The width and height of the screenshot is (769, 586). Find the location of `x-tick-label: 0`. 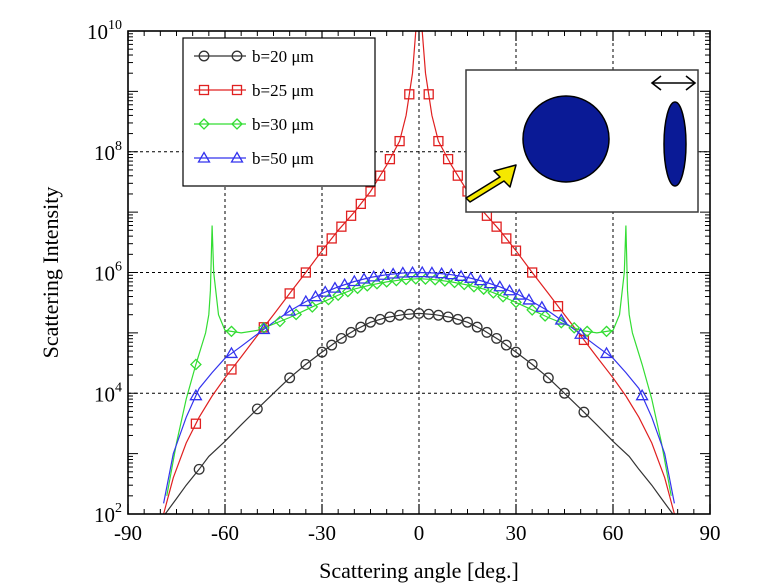

x-tick-label: 0 is located at coordinates (419, 533).